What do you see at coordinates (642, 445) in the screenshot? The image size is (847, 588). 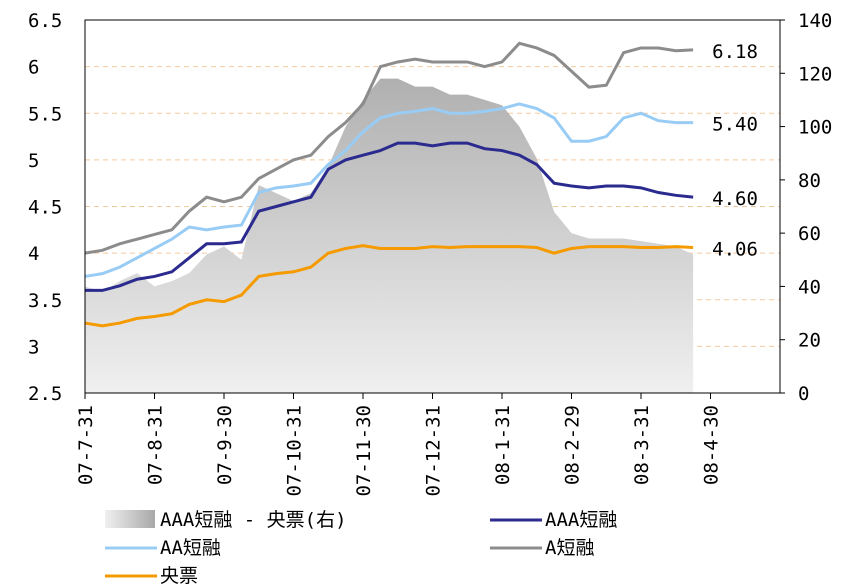 I see `x-tick-label: 08-3-31` at bounding box center [642, 445].